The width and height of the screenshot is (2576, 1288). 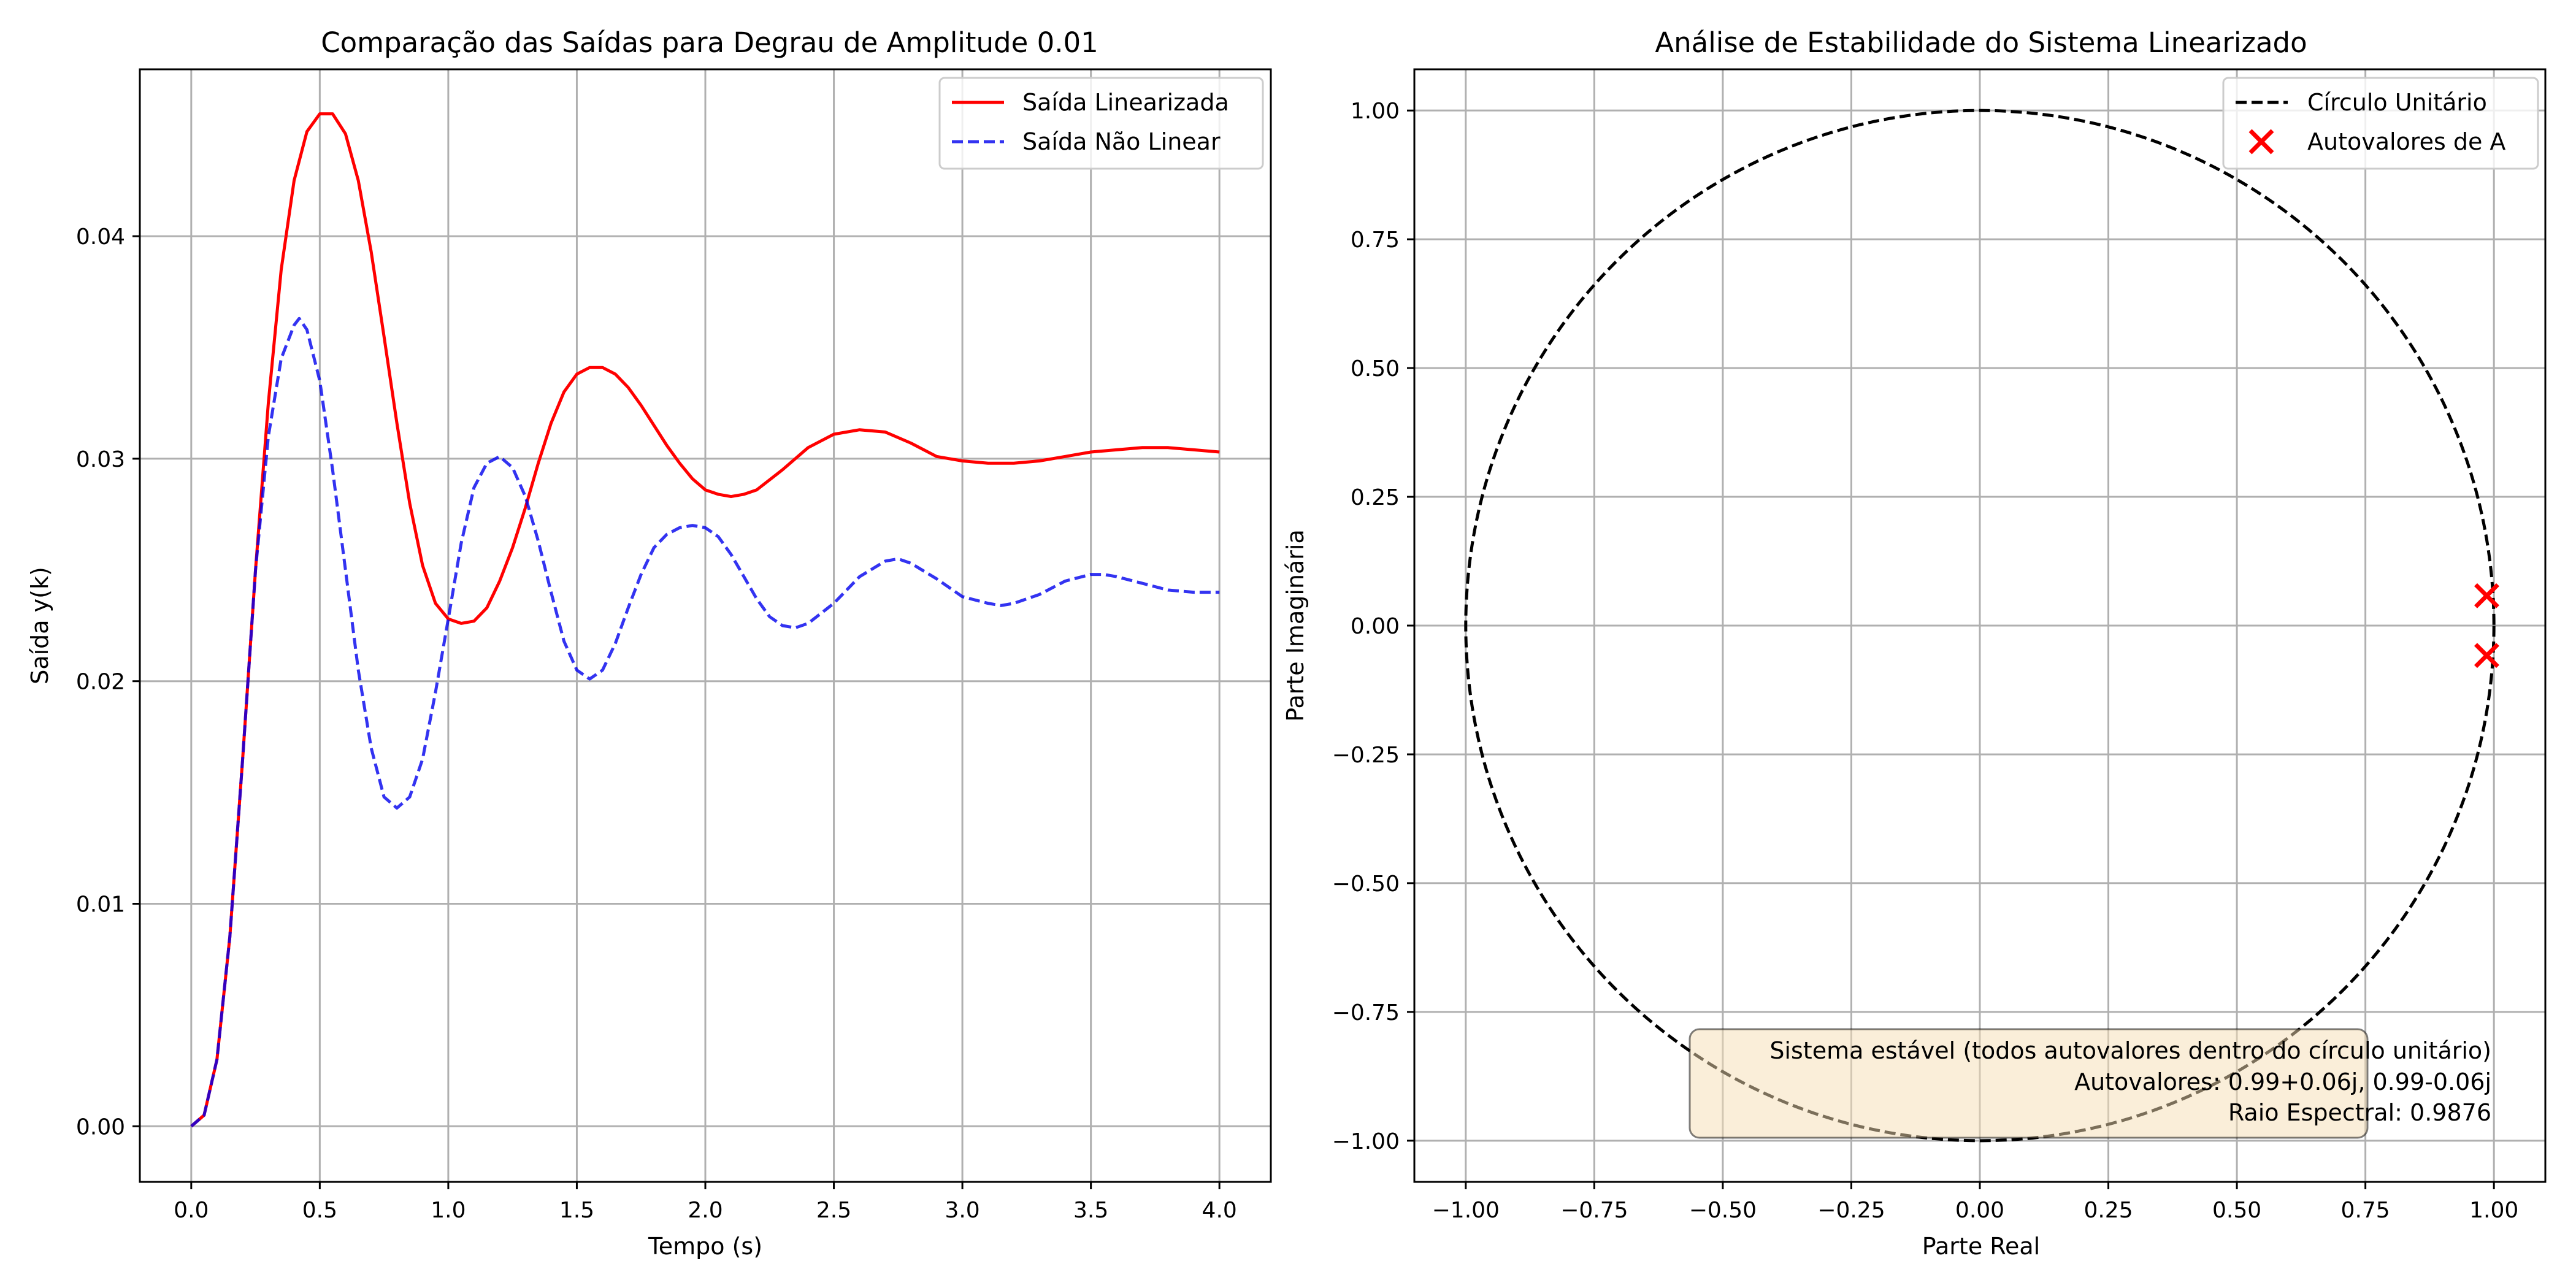 I want to click on x-tick-label: 0.50, so click(x=2236, y=1210).